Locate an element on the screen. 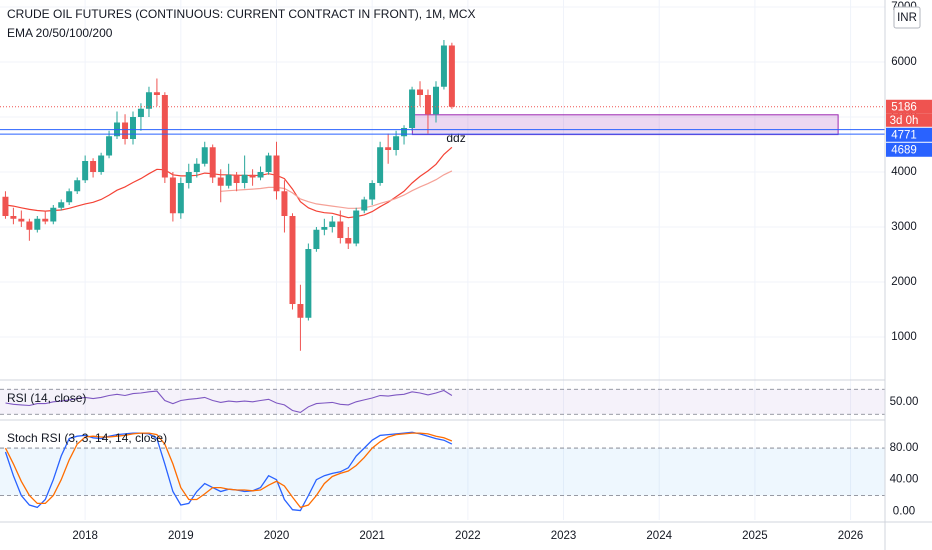 This screenshot has height=550, width=932. y-tick-label: 6000 is located at coordinates (904, 62).